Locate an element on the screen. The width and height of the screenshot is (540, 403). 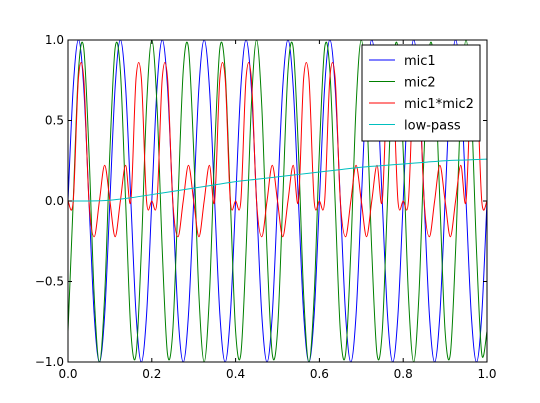
x-tick-label: 0.4 is located at coordinates (235, 374).